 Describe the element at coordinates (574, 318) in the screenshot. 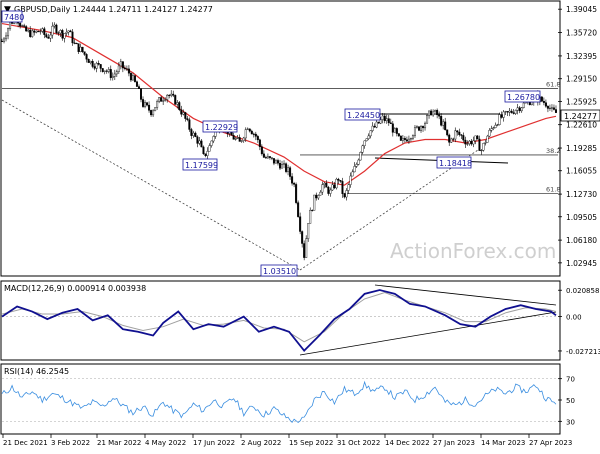

I see `macd-tick-label: 0.00` at that location.